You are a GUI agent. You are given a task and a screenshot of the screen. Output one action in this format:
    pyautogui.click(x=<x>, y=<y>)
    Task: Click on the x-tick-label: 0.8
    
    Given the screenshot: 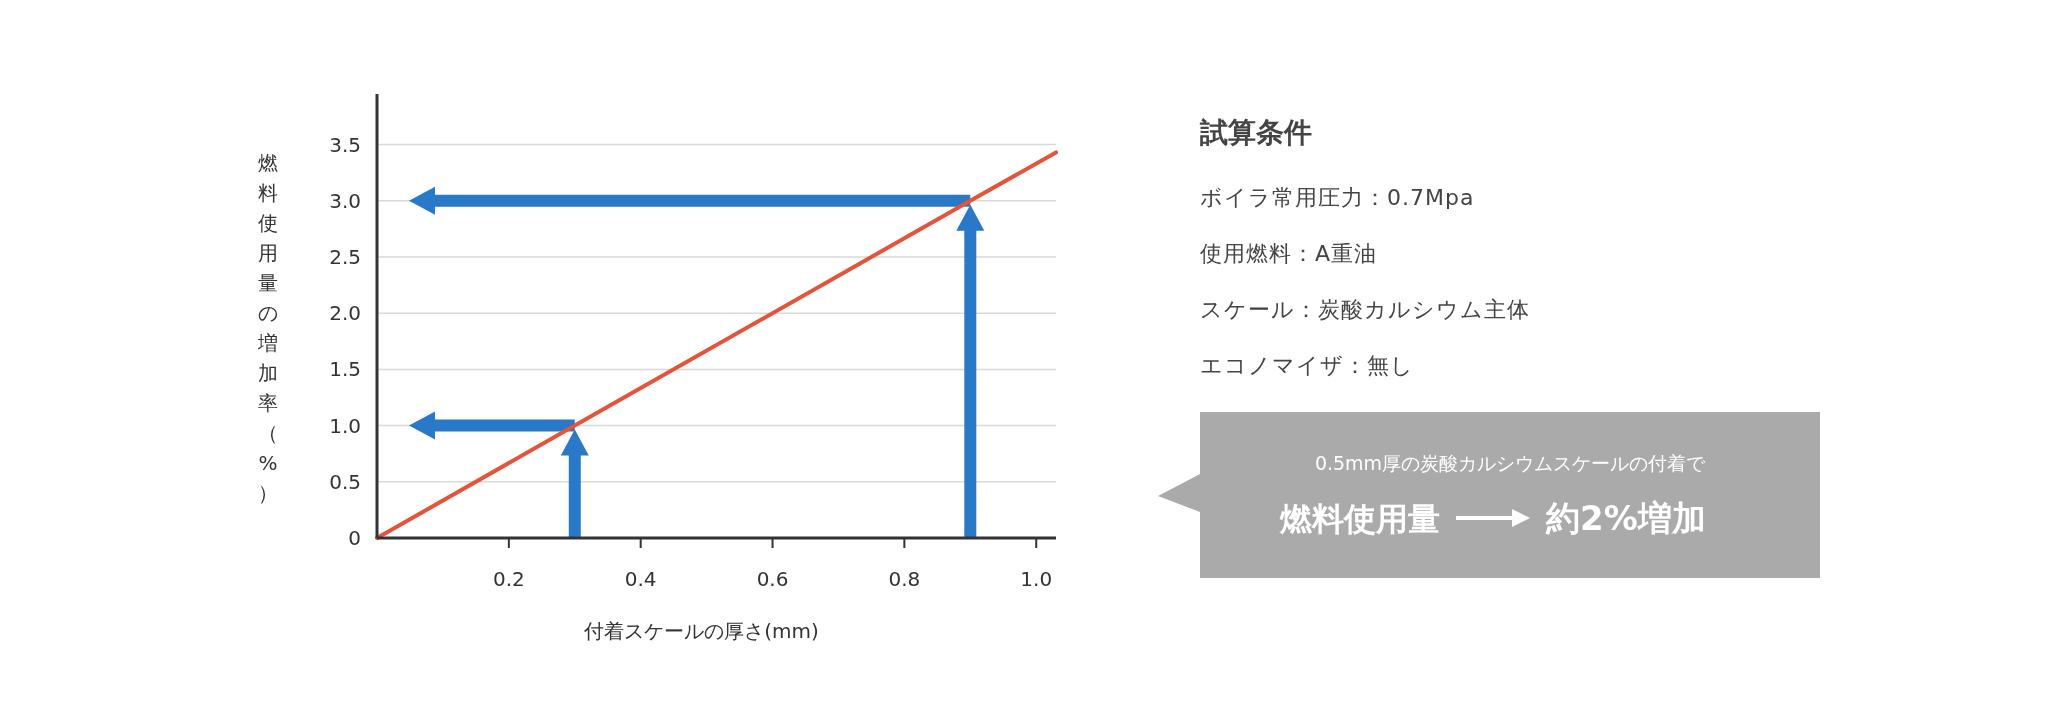 What is the action you would take?
    pyautogui.click(x=904, y=579)
    